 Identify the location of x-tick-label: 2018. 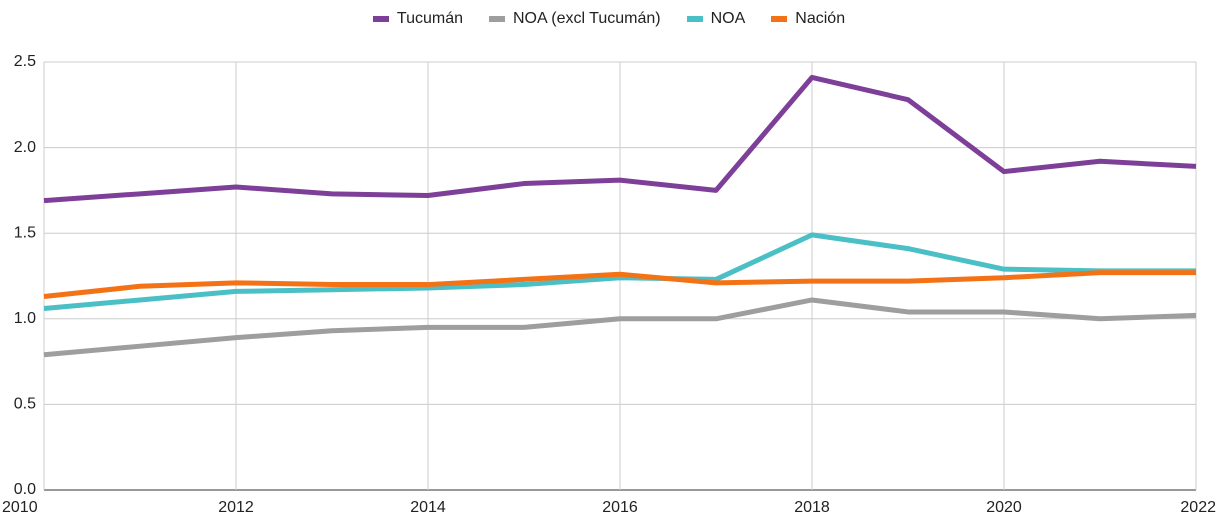
(812, 507).